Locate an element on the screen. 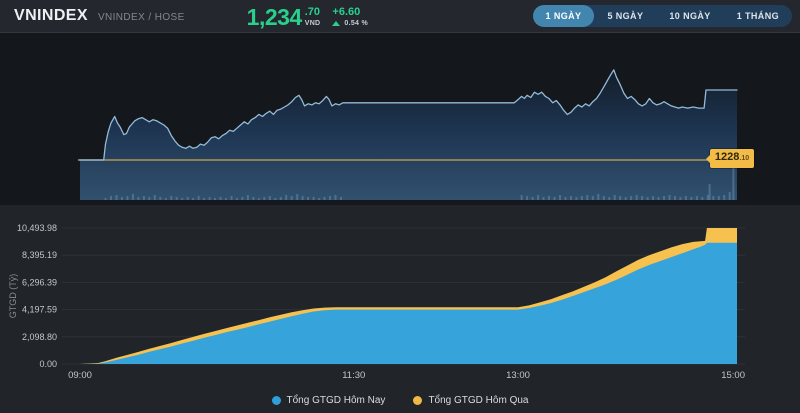 This screenshot has width=800, height=413. range-button-10-ngày: 10 NGÀY is located at coordinates (690, 16).